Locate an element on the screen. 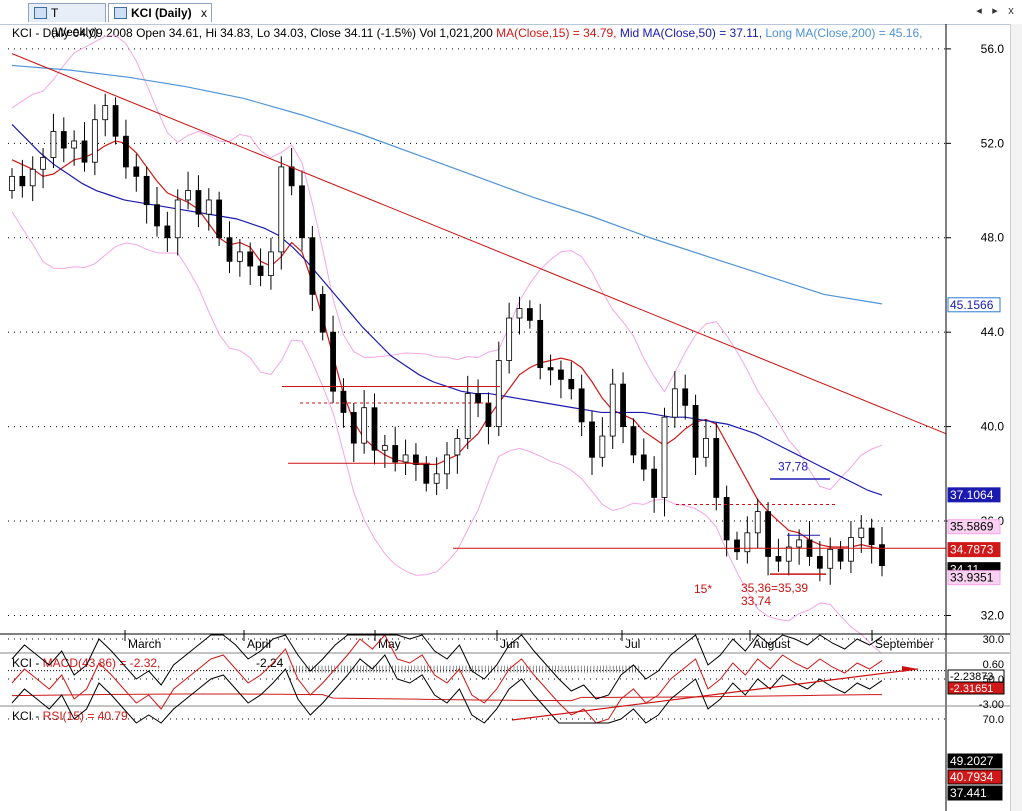 The width and height of the screenshot is (1022, 811). price-tick-label: 48.0 is located at coordinates (993, 238).